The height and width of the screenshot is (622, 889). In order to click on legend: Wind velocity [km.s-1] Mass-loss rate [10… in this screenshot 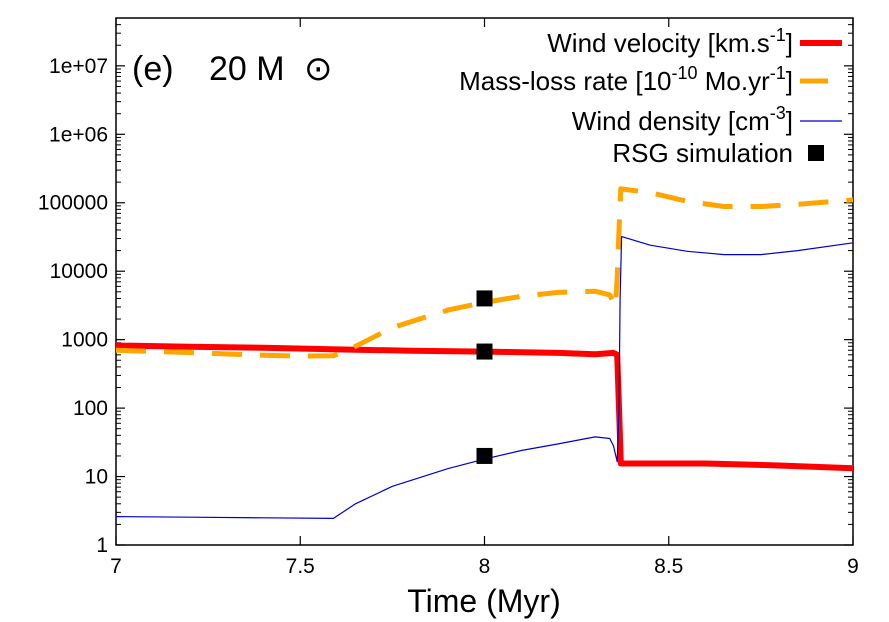, I will do `click(650, 96)`.